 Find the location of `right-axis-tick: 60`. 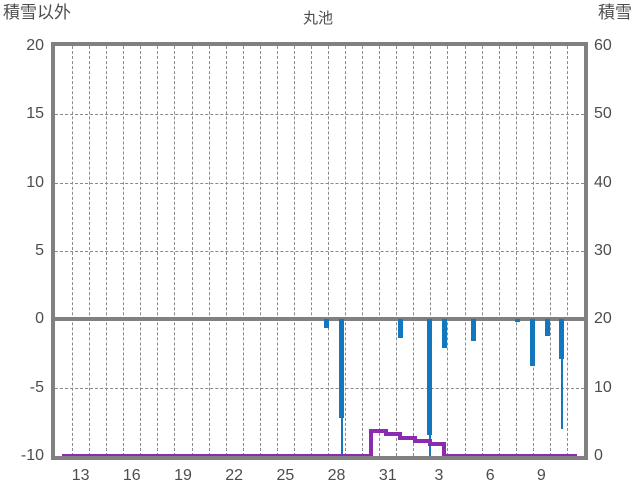

right-axis-tick: 60 is located at coordinates (603, 45).